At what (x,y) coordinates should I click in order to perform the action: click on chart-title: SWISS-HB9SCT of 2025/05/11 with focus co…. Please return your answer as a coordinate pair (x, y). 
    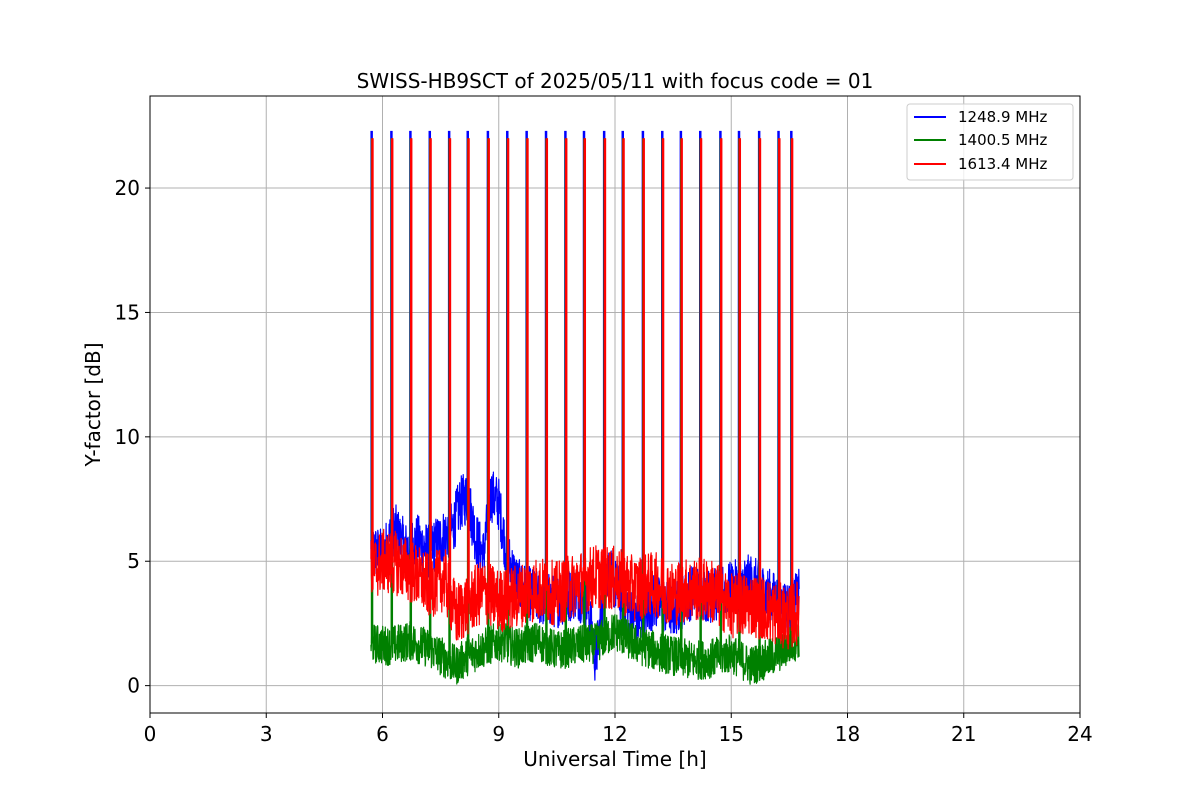
    Looking at the image, I should click on (615, 81).